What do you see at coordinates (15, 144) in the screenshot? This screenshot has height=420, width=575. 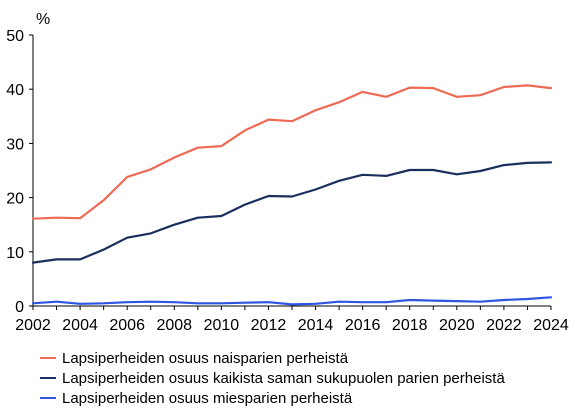 I see `y-tick-label: 30` at bounding box center [15, 144].